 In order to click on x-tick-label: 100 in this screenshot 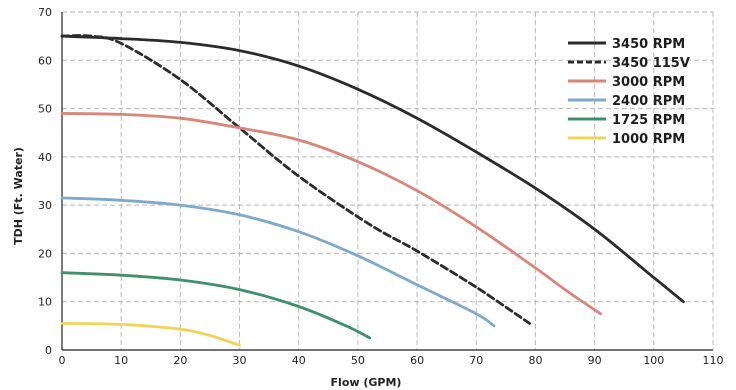, I will do `click(653, 360)`.